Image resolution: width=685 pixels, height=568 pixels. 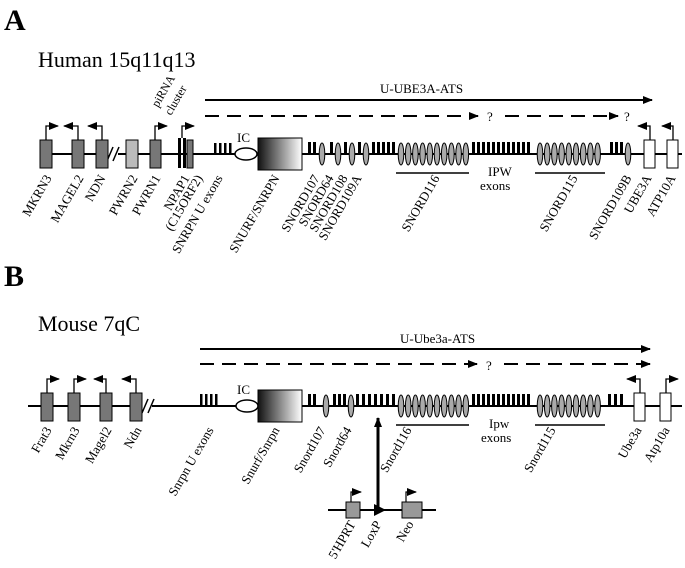 What do you see at coordinates (639, 407) in the screenshot?
I see `gene-box-ube3a-mouse` at bounding box center [639, 407].